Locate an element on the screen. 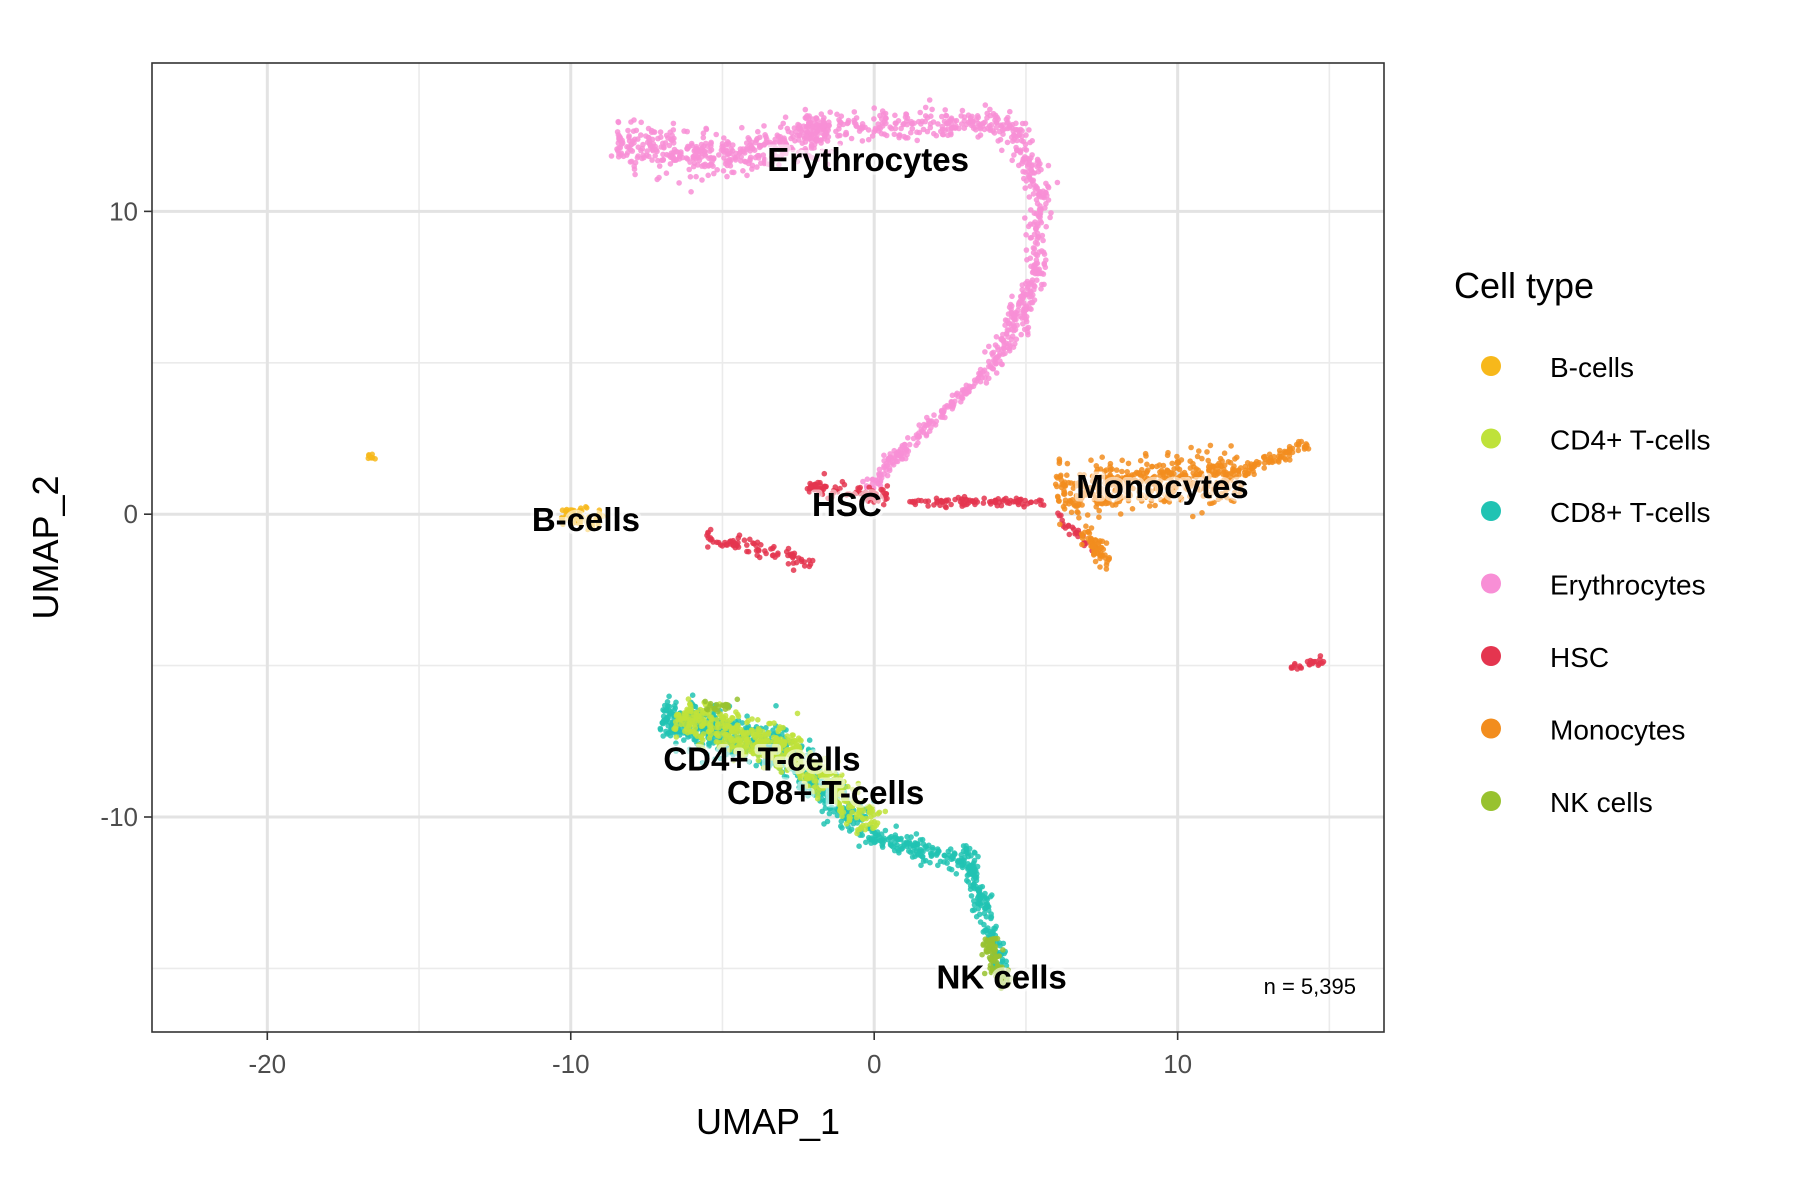 Image resolution: width=1800 pixels, height=1200 pixels. legend-label: HSC is located at coordinates (1579, 657).